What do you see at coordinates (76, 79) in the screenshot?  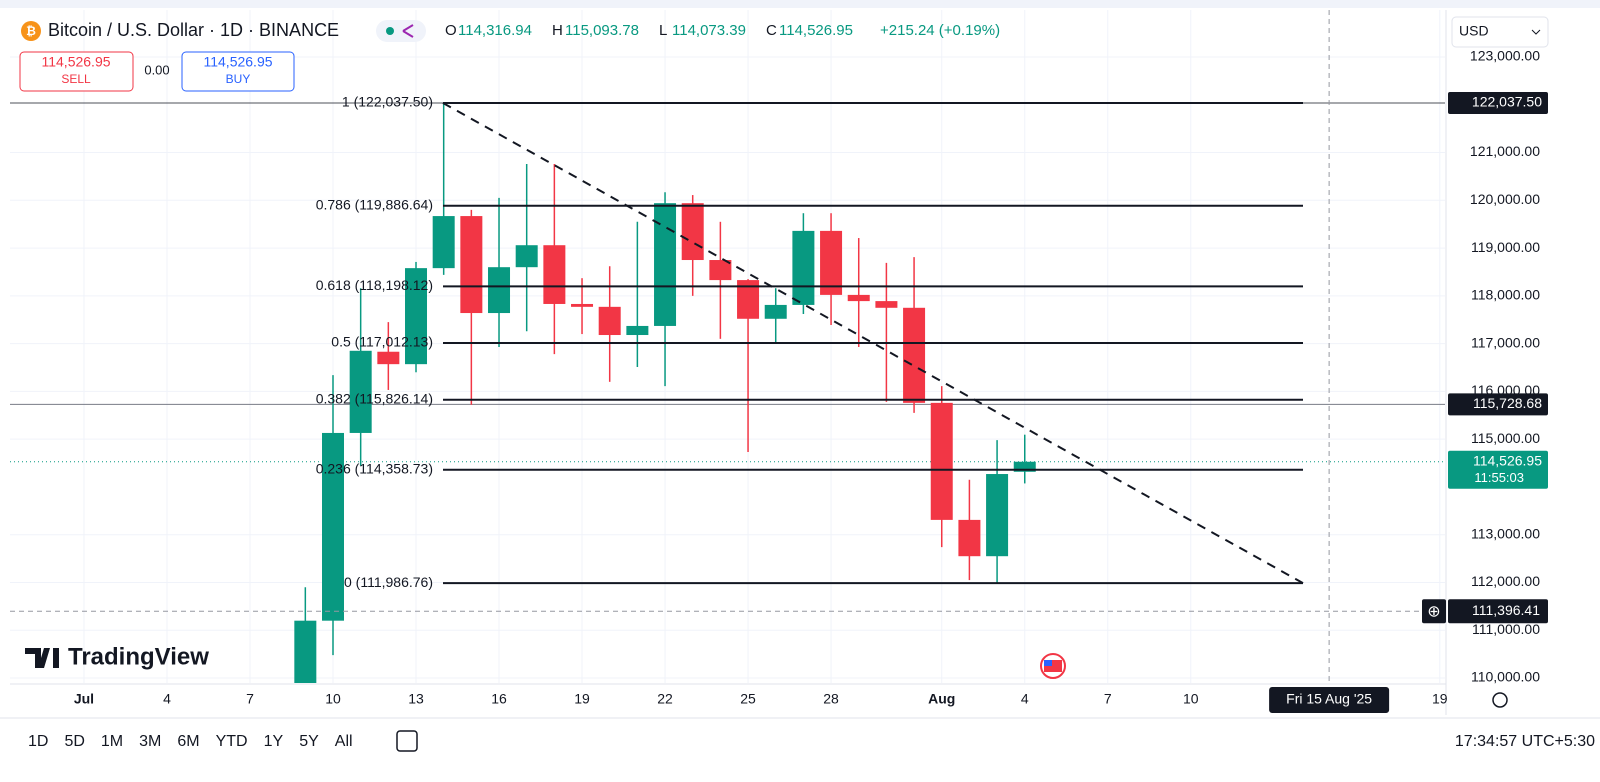 I see `sell-label: SELL` at bounding box center [76, 79].